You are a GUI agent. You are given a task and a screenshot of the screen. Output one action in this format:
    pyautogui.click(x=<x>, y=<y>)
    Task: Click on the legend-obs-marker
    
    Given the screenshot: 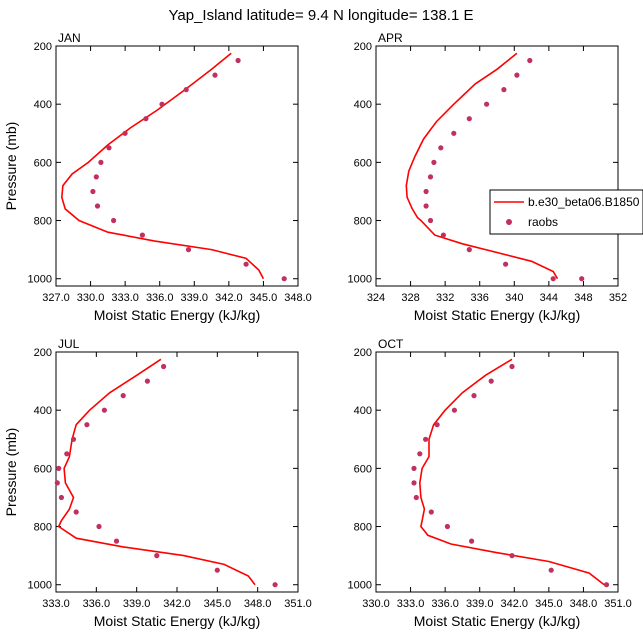 What is the action you would take?
    pyautogui.click(x=509, y=222)
    